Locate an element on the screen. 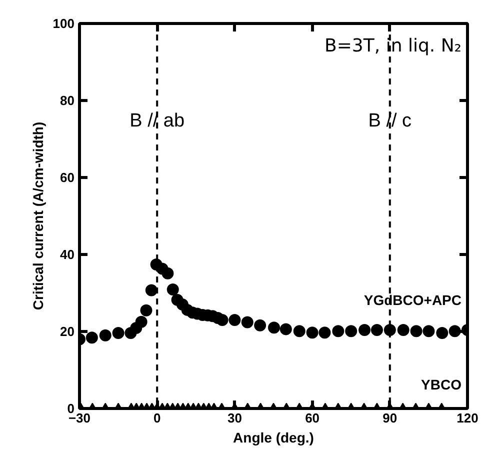  y-tick-label: 100 is located at coordinates (63, 23).